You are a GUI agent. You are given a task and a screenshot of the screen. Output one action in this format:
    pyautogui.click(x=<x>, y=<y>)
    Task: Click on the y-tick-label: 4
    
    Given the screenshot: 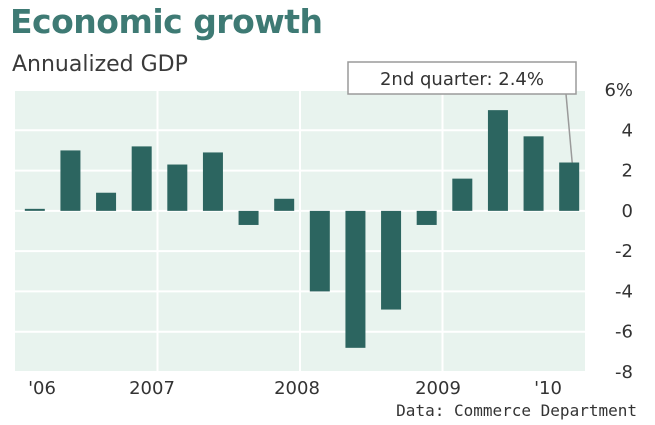 What is the action you would take?
    pyautogui.click(x=627, y=130)
    